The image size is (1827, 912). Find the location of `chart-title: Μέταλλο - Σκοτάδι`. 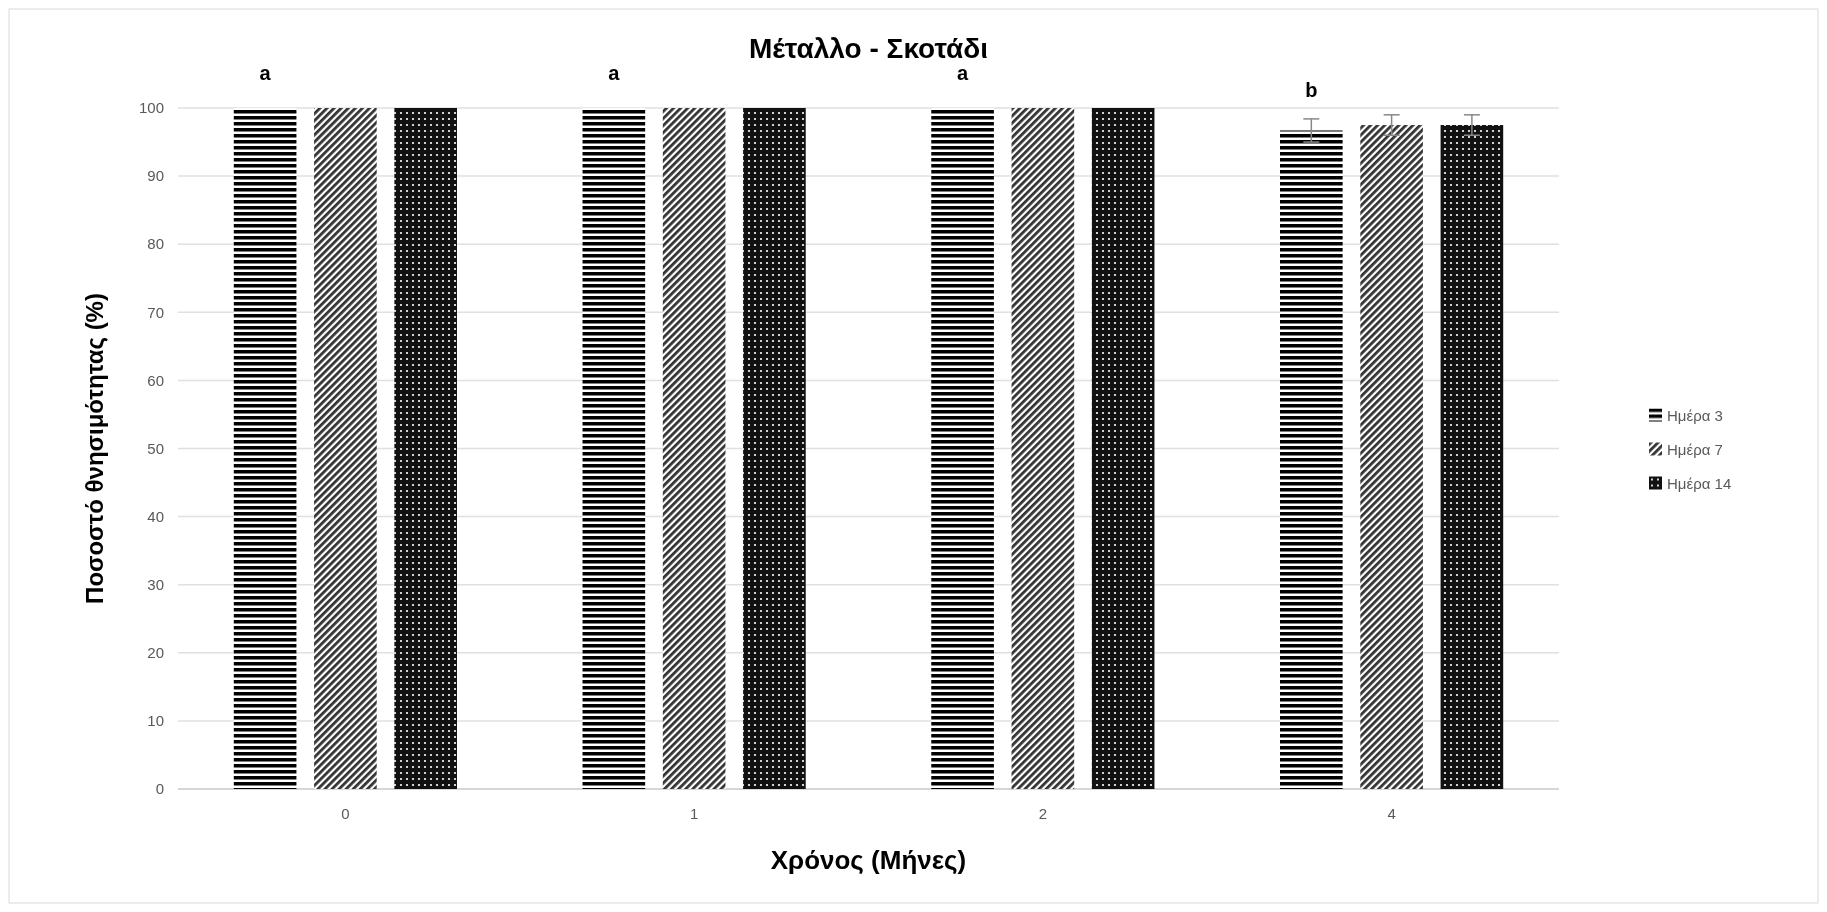

chart-title: Μέταλλο - Σκοτάδι is located at coordinates (868, 48).